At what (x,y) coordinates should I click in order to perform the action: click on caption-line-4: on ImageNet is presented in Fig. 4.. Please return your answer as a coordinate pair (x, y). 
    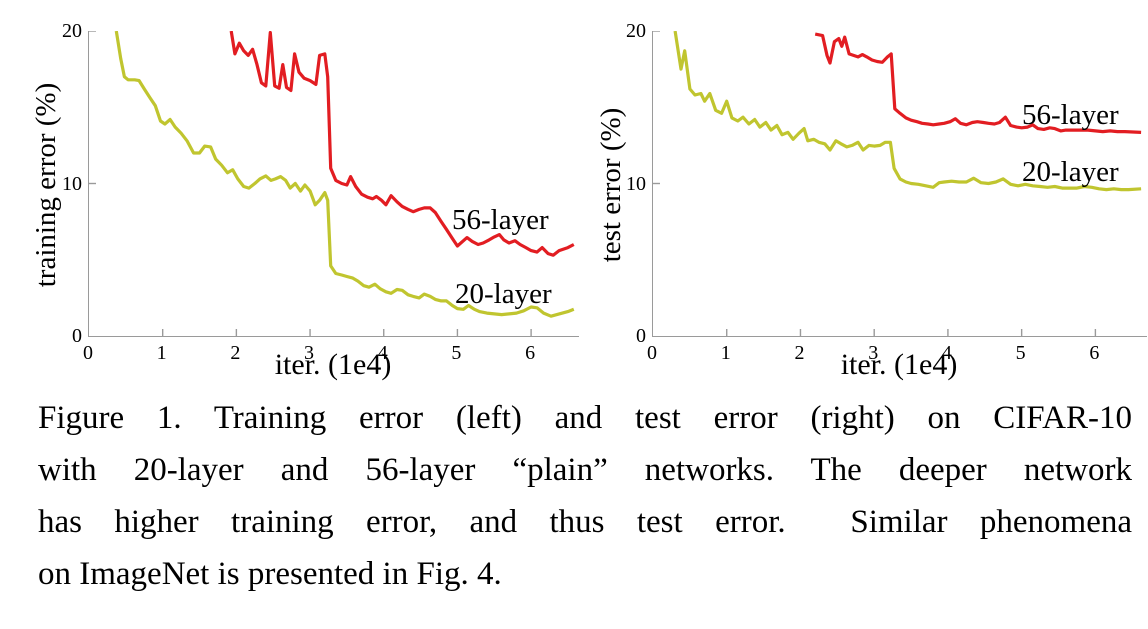
    Looking at the image, I should click on (270, 574).